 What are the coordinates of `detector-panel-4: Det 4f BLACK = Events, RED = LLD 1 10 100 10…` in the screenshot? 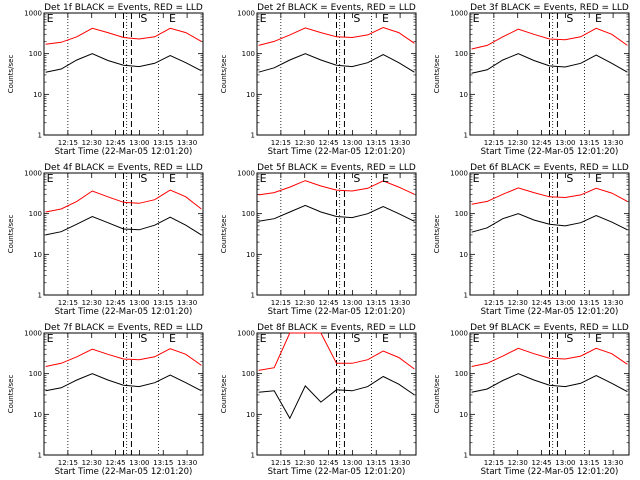 It's located at (105, 240).